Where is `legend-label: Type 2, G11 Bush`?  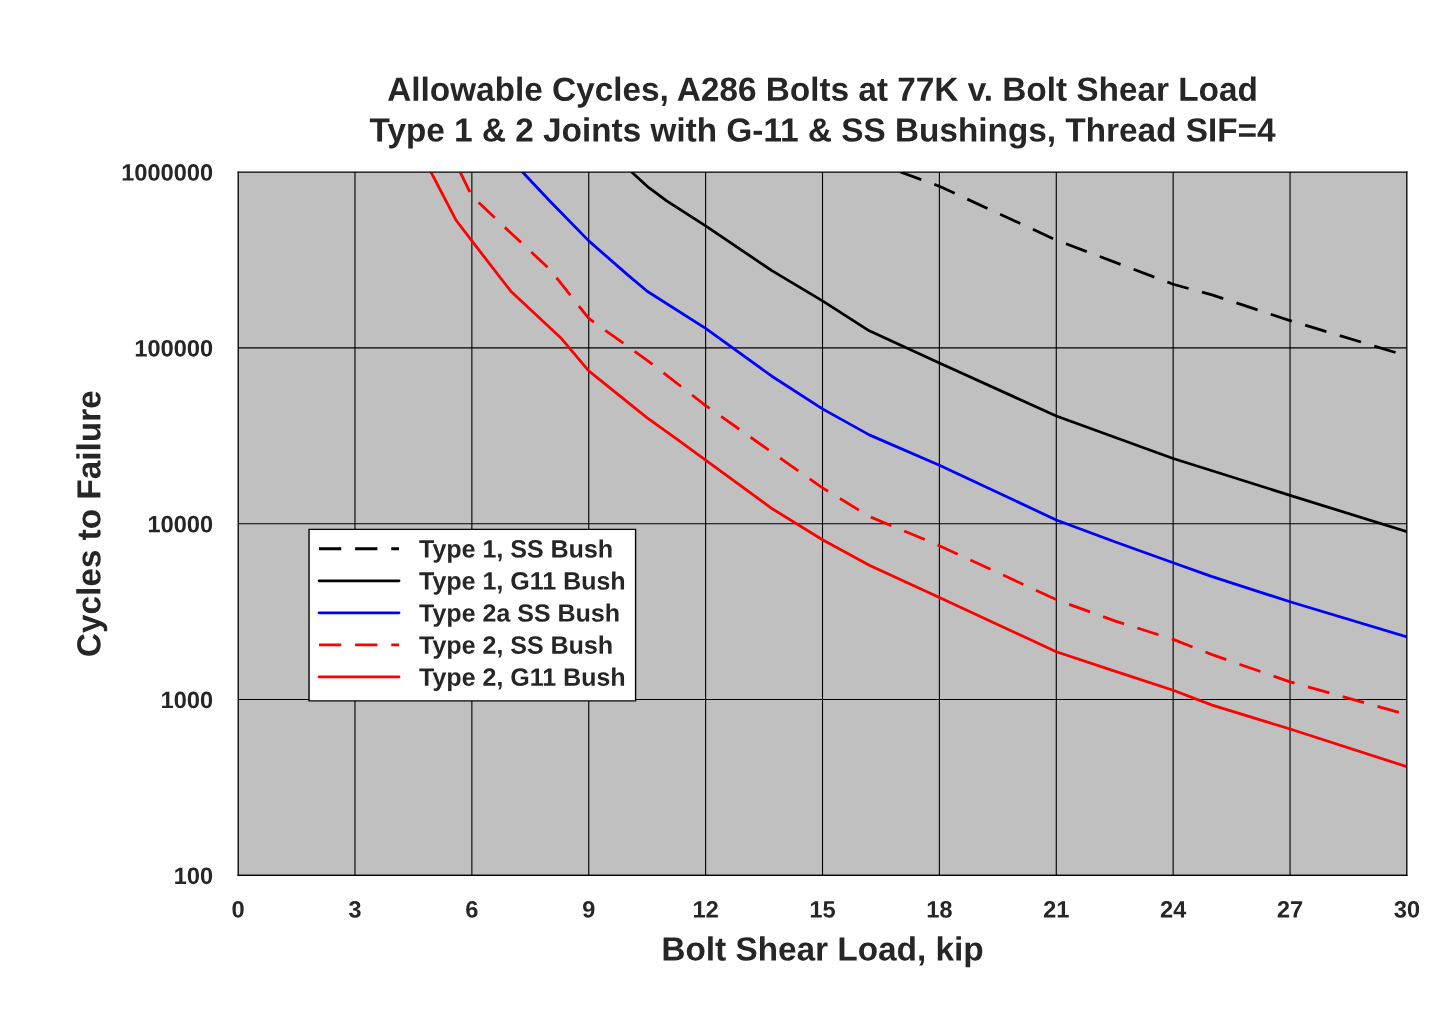
legend-label: Type 2, G11 Bush is located at coordinates (522, 679).